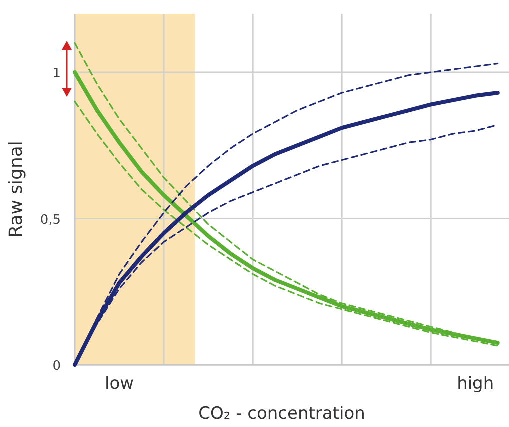 Image resolution: width=509 pixels, height=427 pixels. What do you see at coordinates (475, 384) in the screenshot?
I see `x-tick-label: high` at bounding box center [475, 384].